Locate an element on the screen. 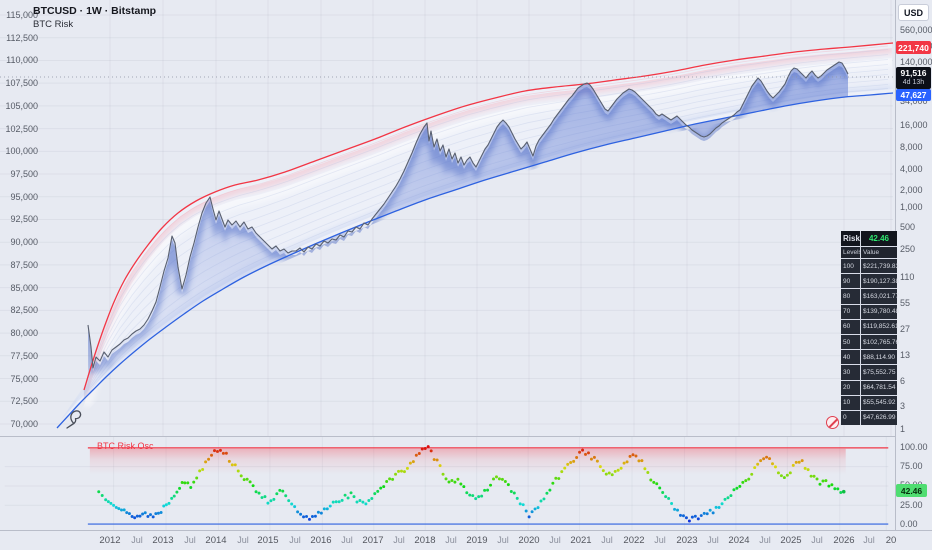 The height and width of the screenshot is (550, 932). risk-level-value: $139,780.48 is located at coordinates (880, 311).